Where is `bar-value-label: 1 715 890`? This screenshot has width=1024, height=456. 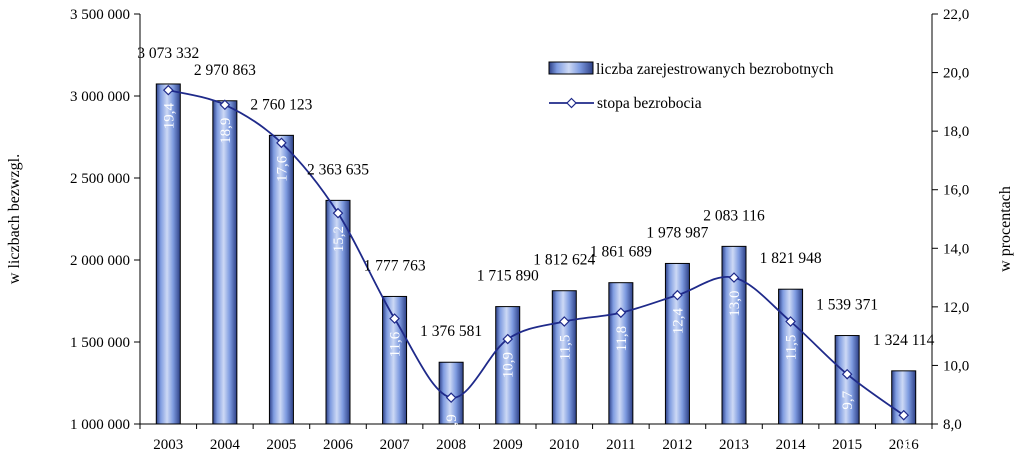 bar-value-label: 1 715 890 is located at coordinates (508, 276).